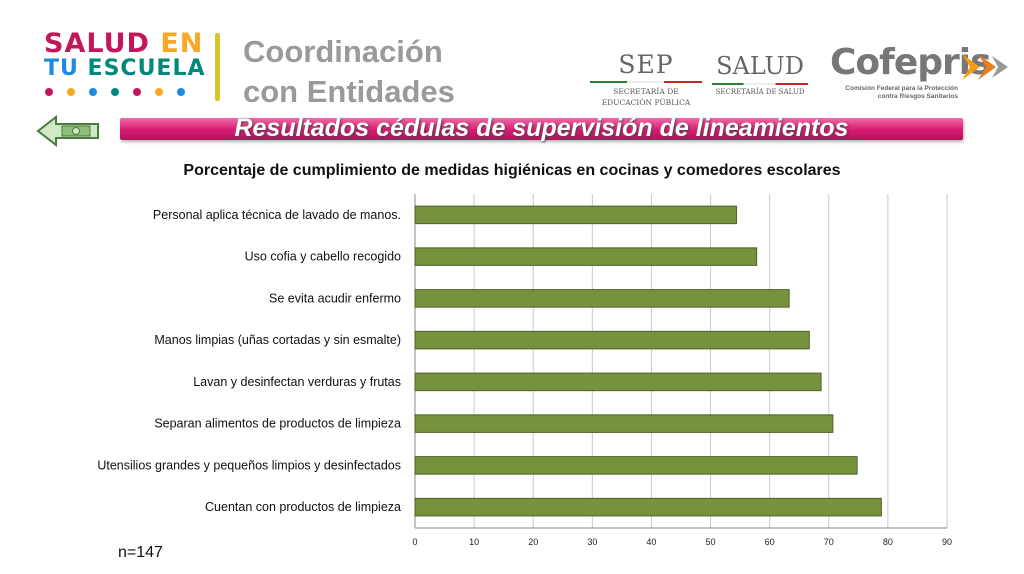 This screenshot has width=1024, height=574. What do you see at coordinates (651, 542) in the screenshot?
I see `x-tick-label: 40` at bounding box center [651, 542].